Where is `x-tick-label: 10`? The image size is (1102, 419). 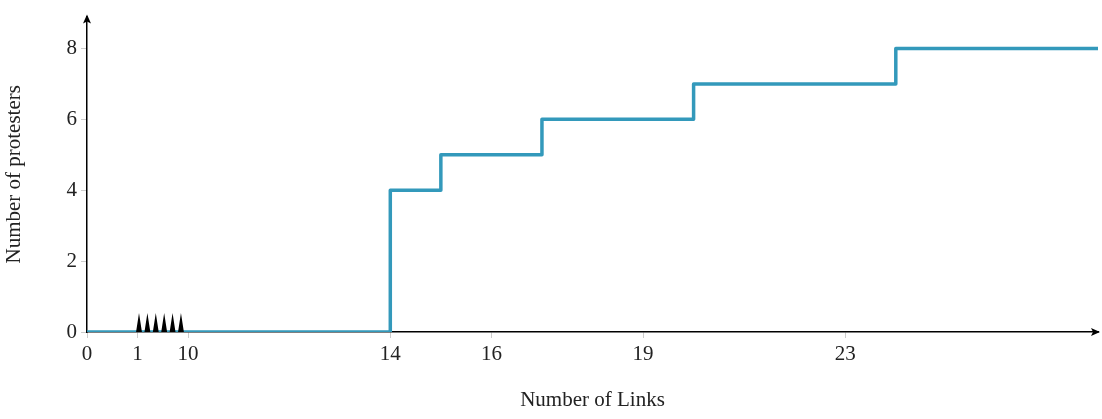
x-tick-label: 10 is located at coordinates (188, 353).